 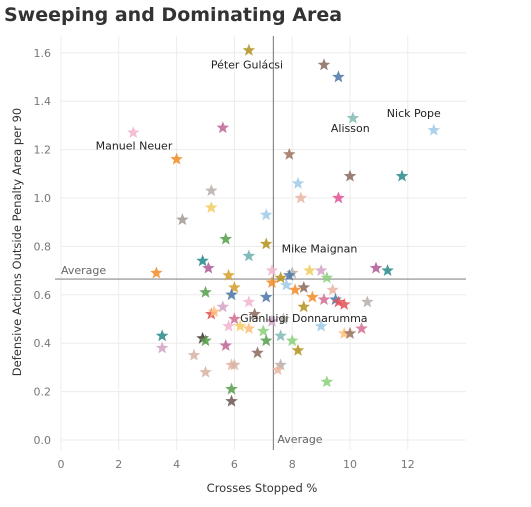 I want to click on x-tick-label: 4, so click(x=176, y=464).